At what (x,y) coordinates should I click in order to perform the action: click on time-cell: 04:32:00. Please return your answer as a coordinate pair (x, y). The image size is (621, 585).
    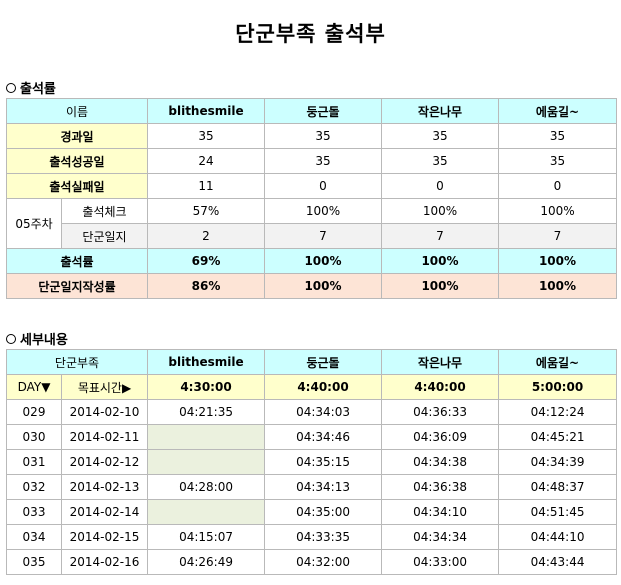
    Looking at the image, I should click on (323, 562).